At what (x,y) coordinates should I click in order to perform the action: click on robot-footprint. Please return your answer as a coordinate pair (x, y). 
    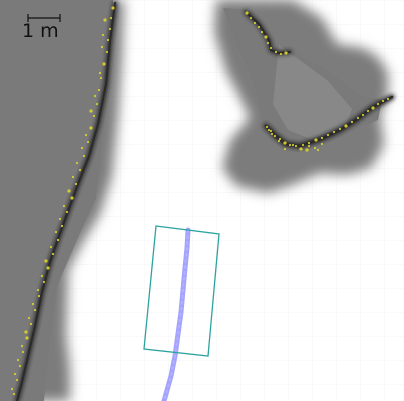
    Looking at the image, I should click on (181, 291).